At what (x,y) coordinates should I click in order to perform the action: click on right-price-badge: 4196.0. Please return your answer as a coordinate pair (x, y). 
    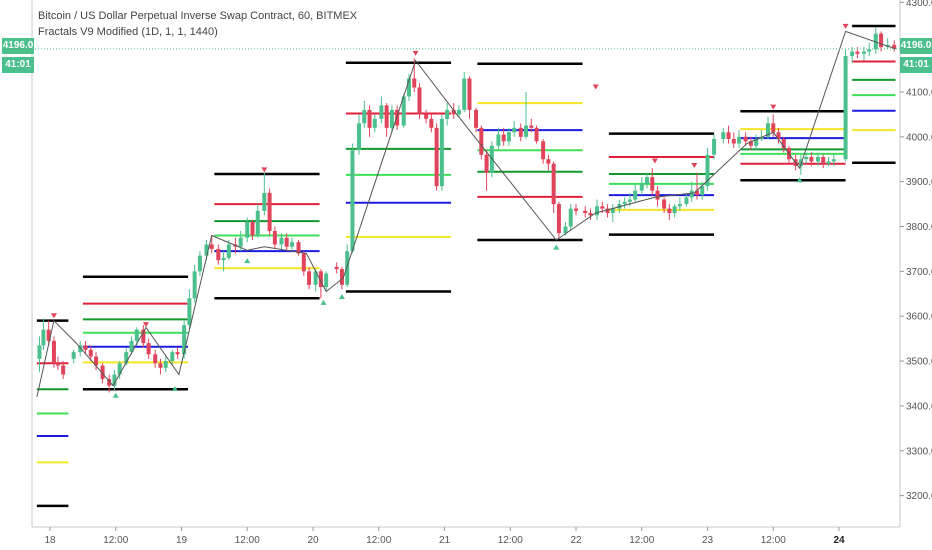
    Looking at the image, I should click on (916, 46).